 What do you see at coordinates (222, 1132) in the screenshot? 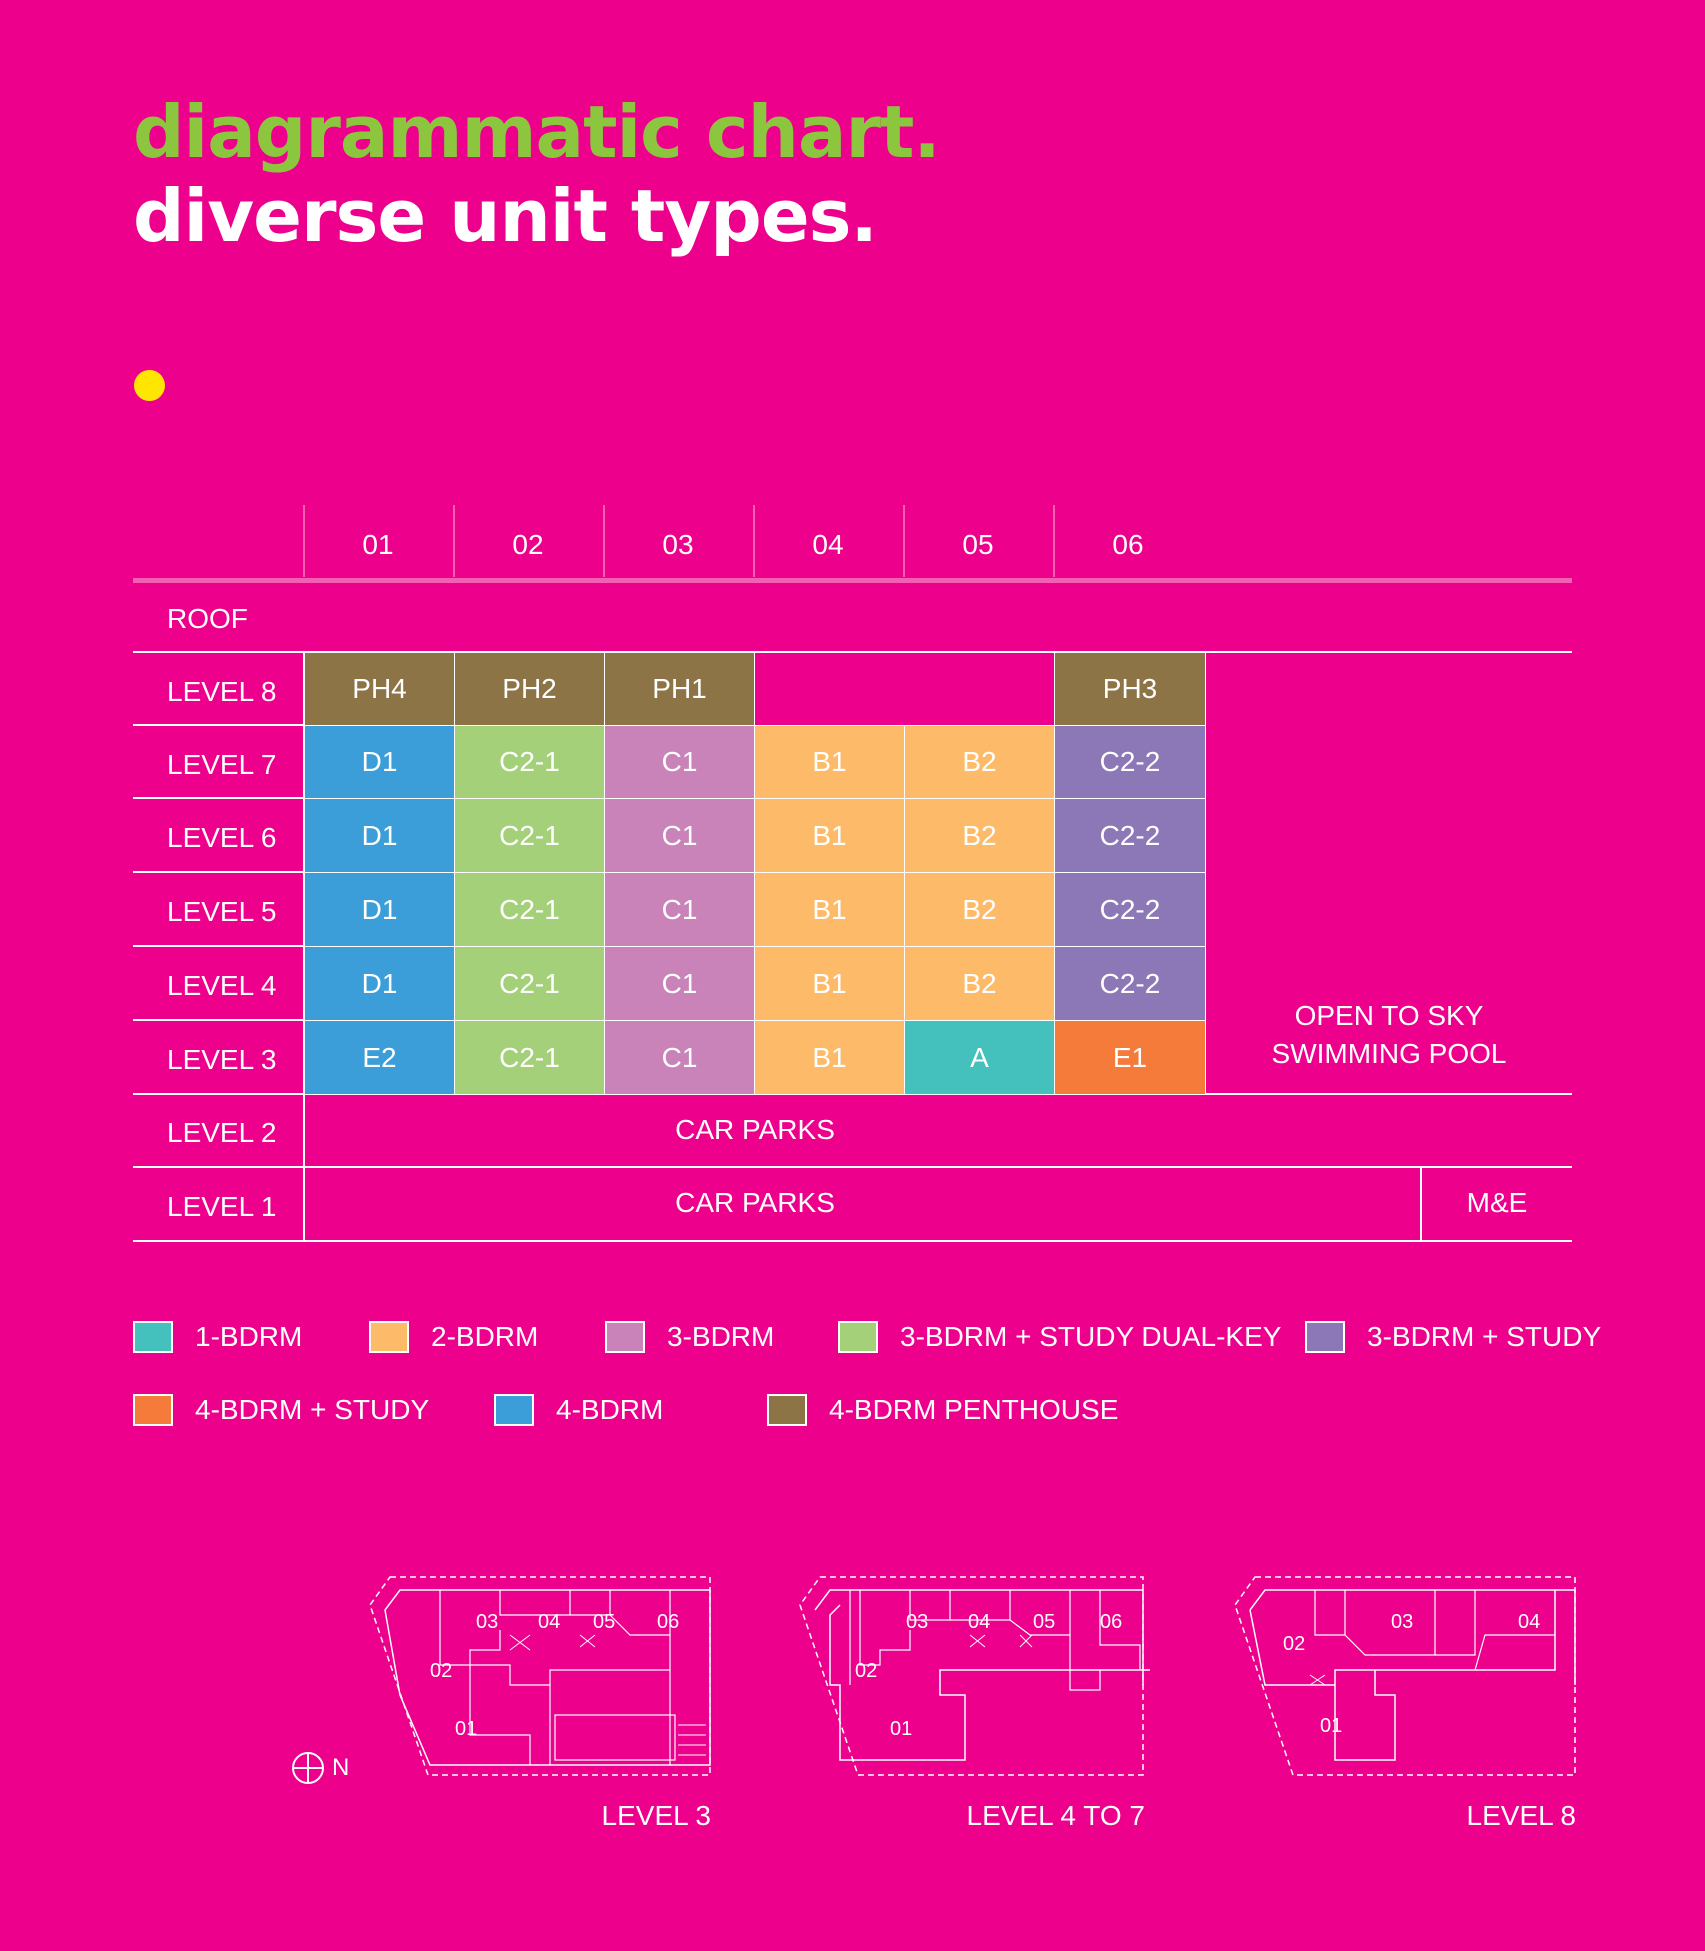
I see `row-label-level2: LEVEL 2` at bounding box center [222, 1132].